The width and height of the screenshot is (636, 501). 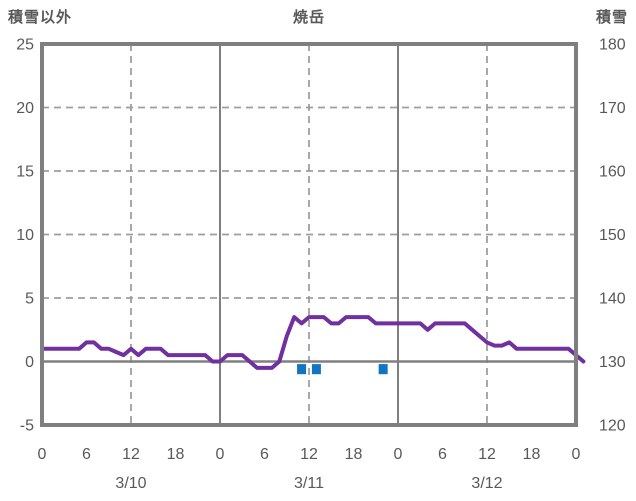 I want to click on date-label: 3/11, so click(x=309, y=483).